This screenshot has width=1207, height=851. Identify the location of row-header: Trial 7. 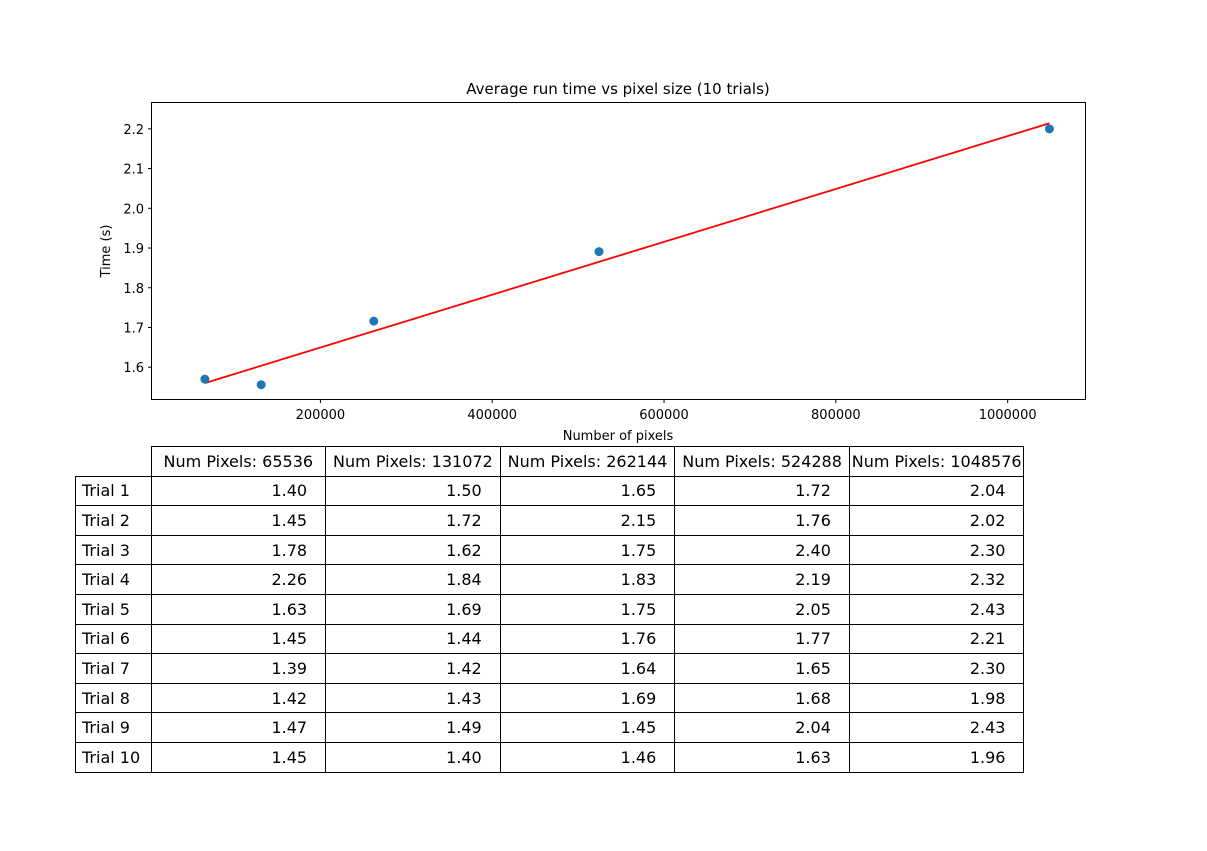
(113, 668).